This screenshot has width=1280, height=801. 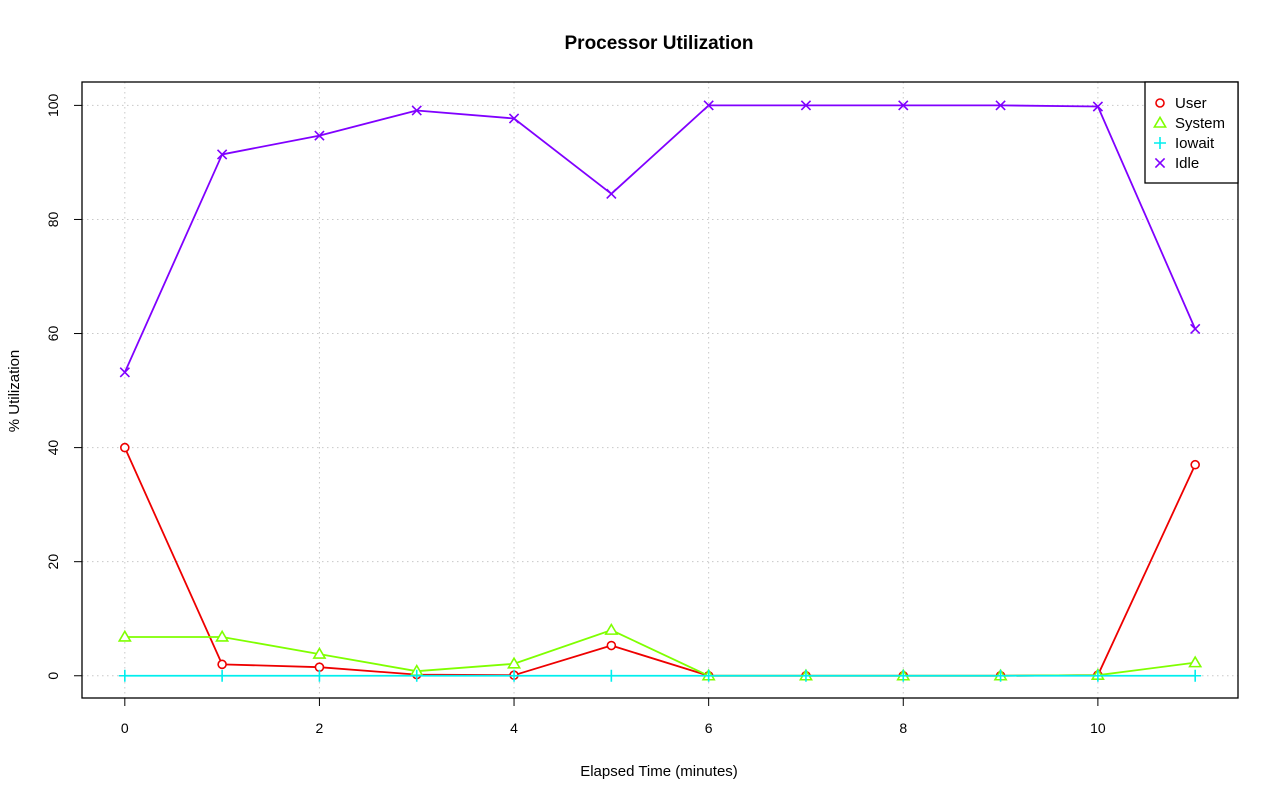 What do you see at coordinates (53, 334) in the screenshot?
I see `y-tick-label: 60` at bounding box center [53, 334].